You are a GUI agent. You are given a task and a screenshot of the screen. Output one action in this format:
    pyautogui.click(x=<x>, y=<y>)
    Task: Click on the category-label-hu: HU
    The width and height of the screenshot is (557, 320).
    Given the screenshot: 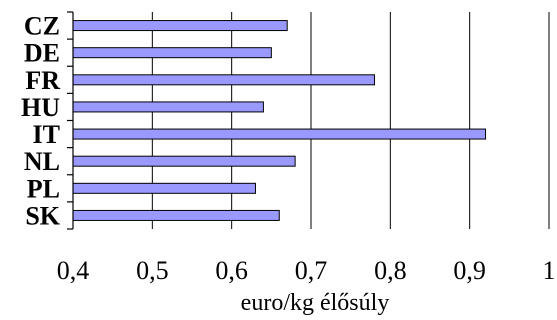 What is the action you would take?
    pyautogui.click(x=40, y=107)
    